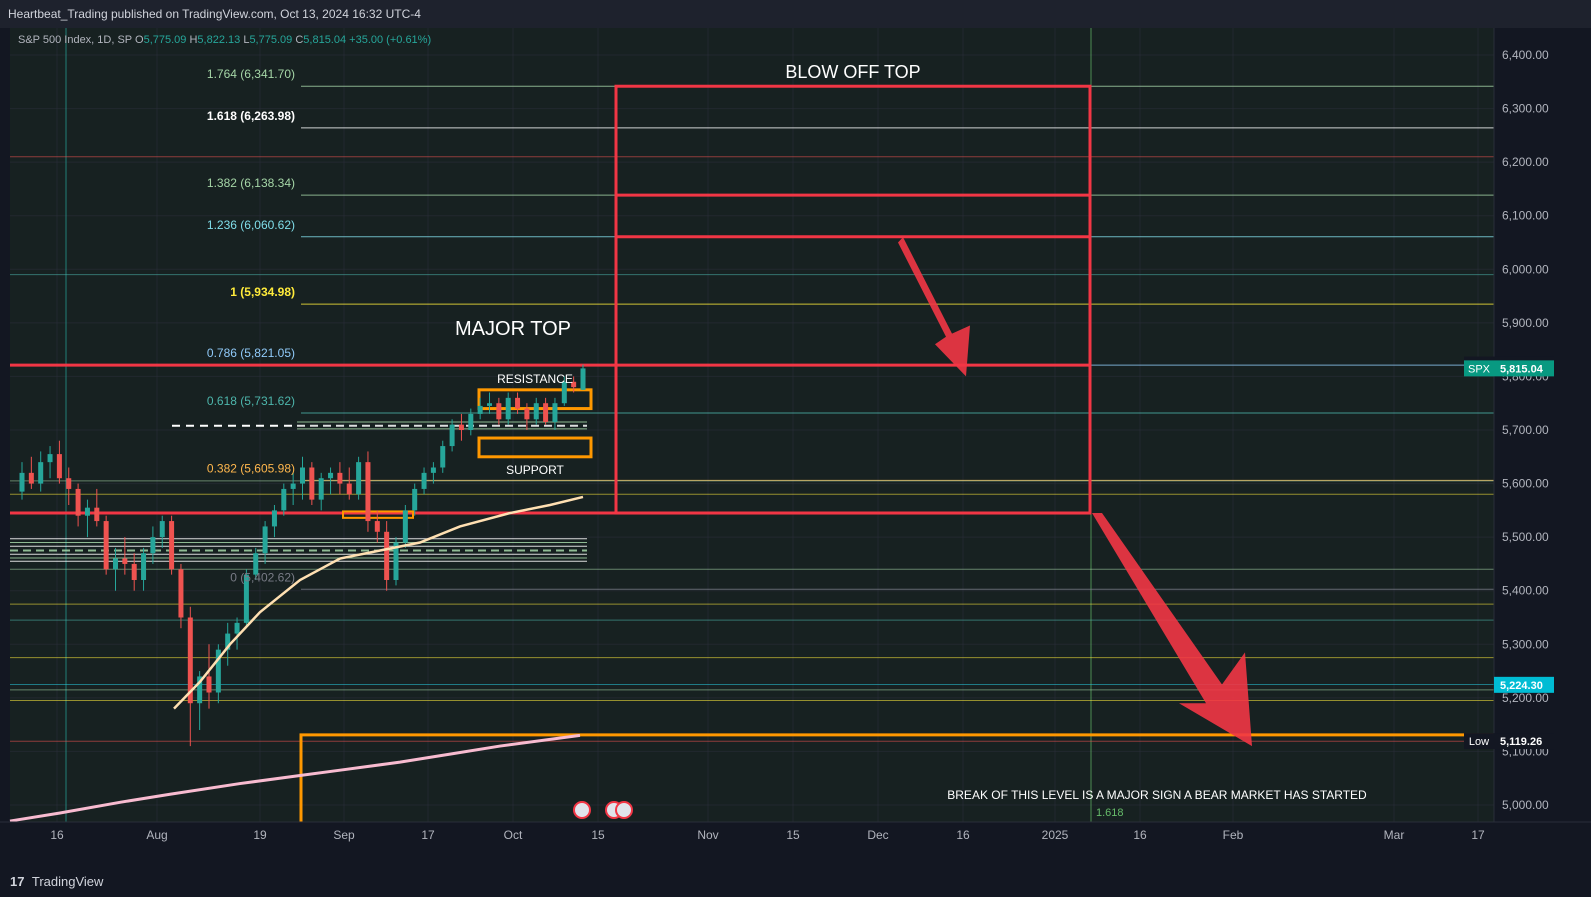  Describe the element at coordinates (262, 292) in the screenshot. I see `fib-level-label: 1 (5,934.98)` at that location.